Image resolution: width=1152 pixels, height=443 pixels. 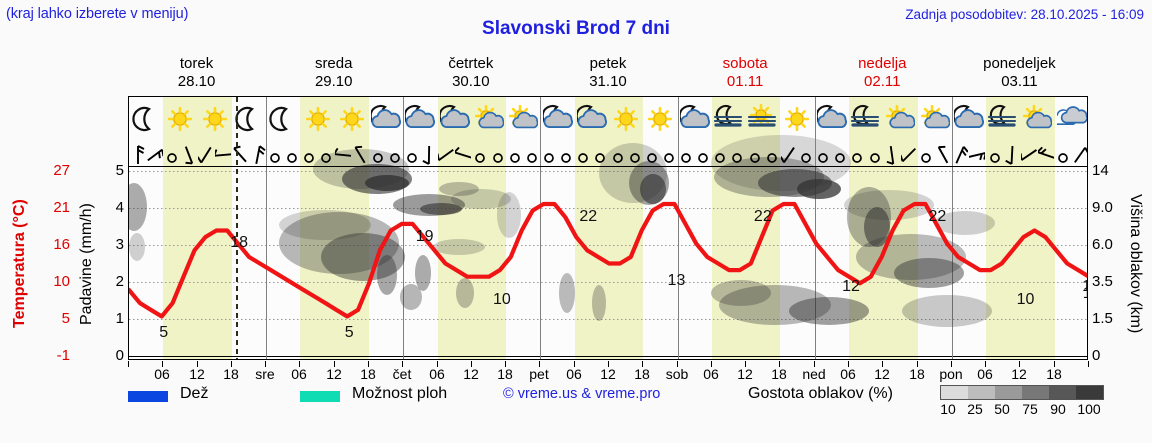 I want to click on day-date: 28.10, so click(x=196, y=82).